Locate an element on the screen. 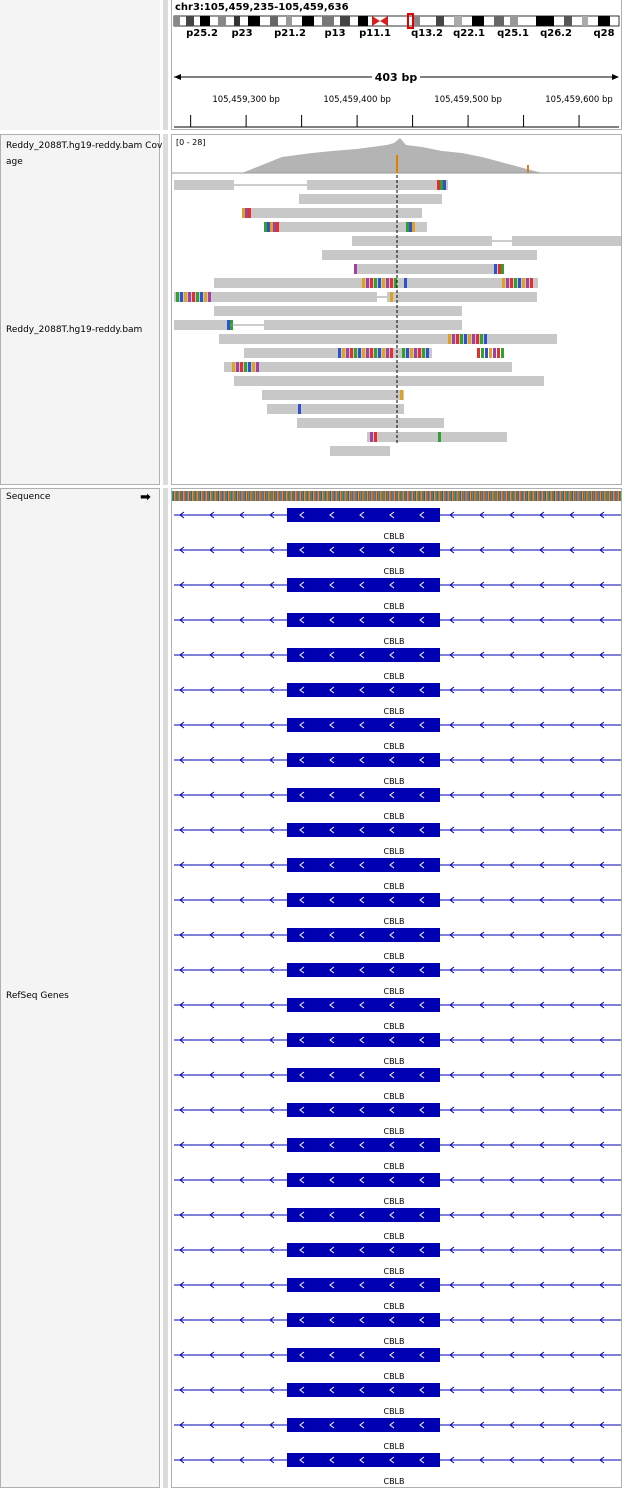  refseq-track-name: RefSeq Genes is located at coordinates (37, 996).